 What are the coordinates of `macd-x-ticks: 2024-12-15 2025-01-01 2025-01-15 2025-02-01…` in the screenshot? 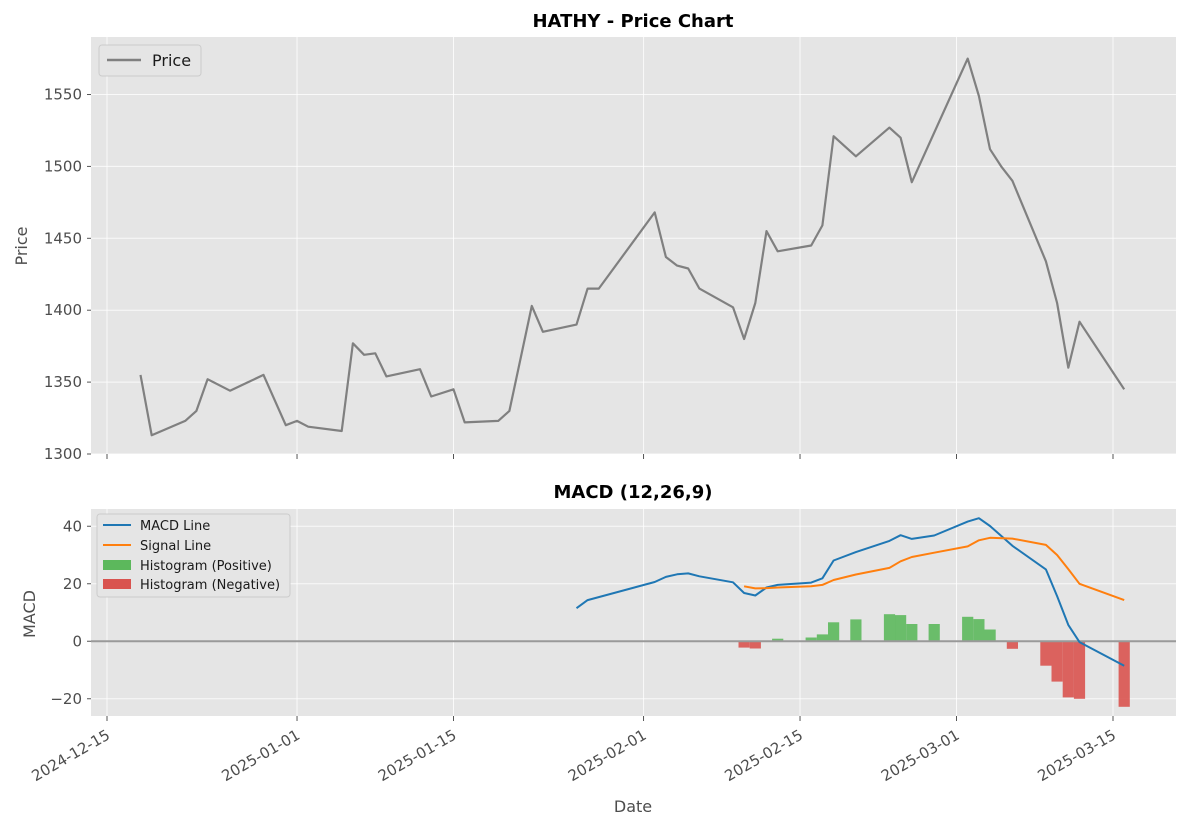 It's located at (573, 750).